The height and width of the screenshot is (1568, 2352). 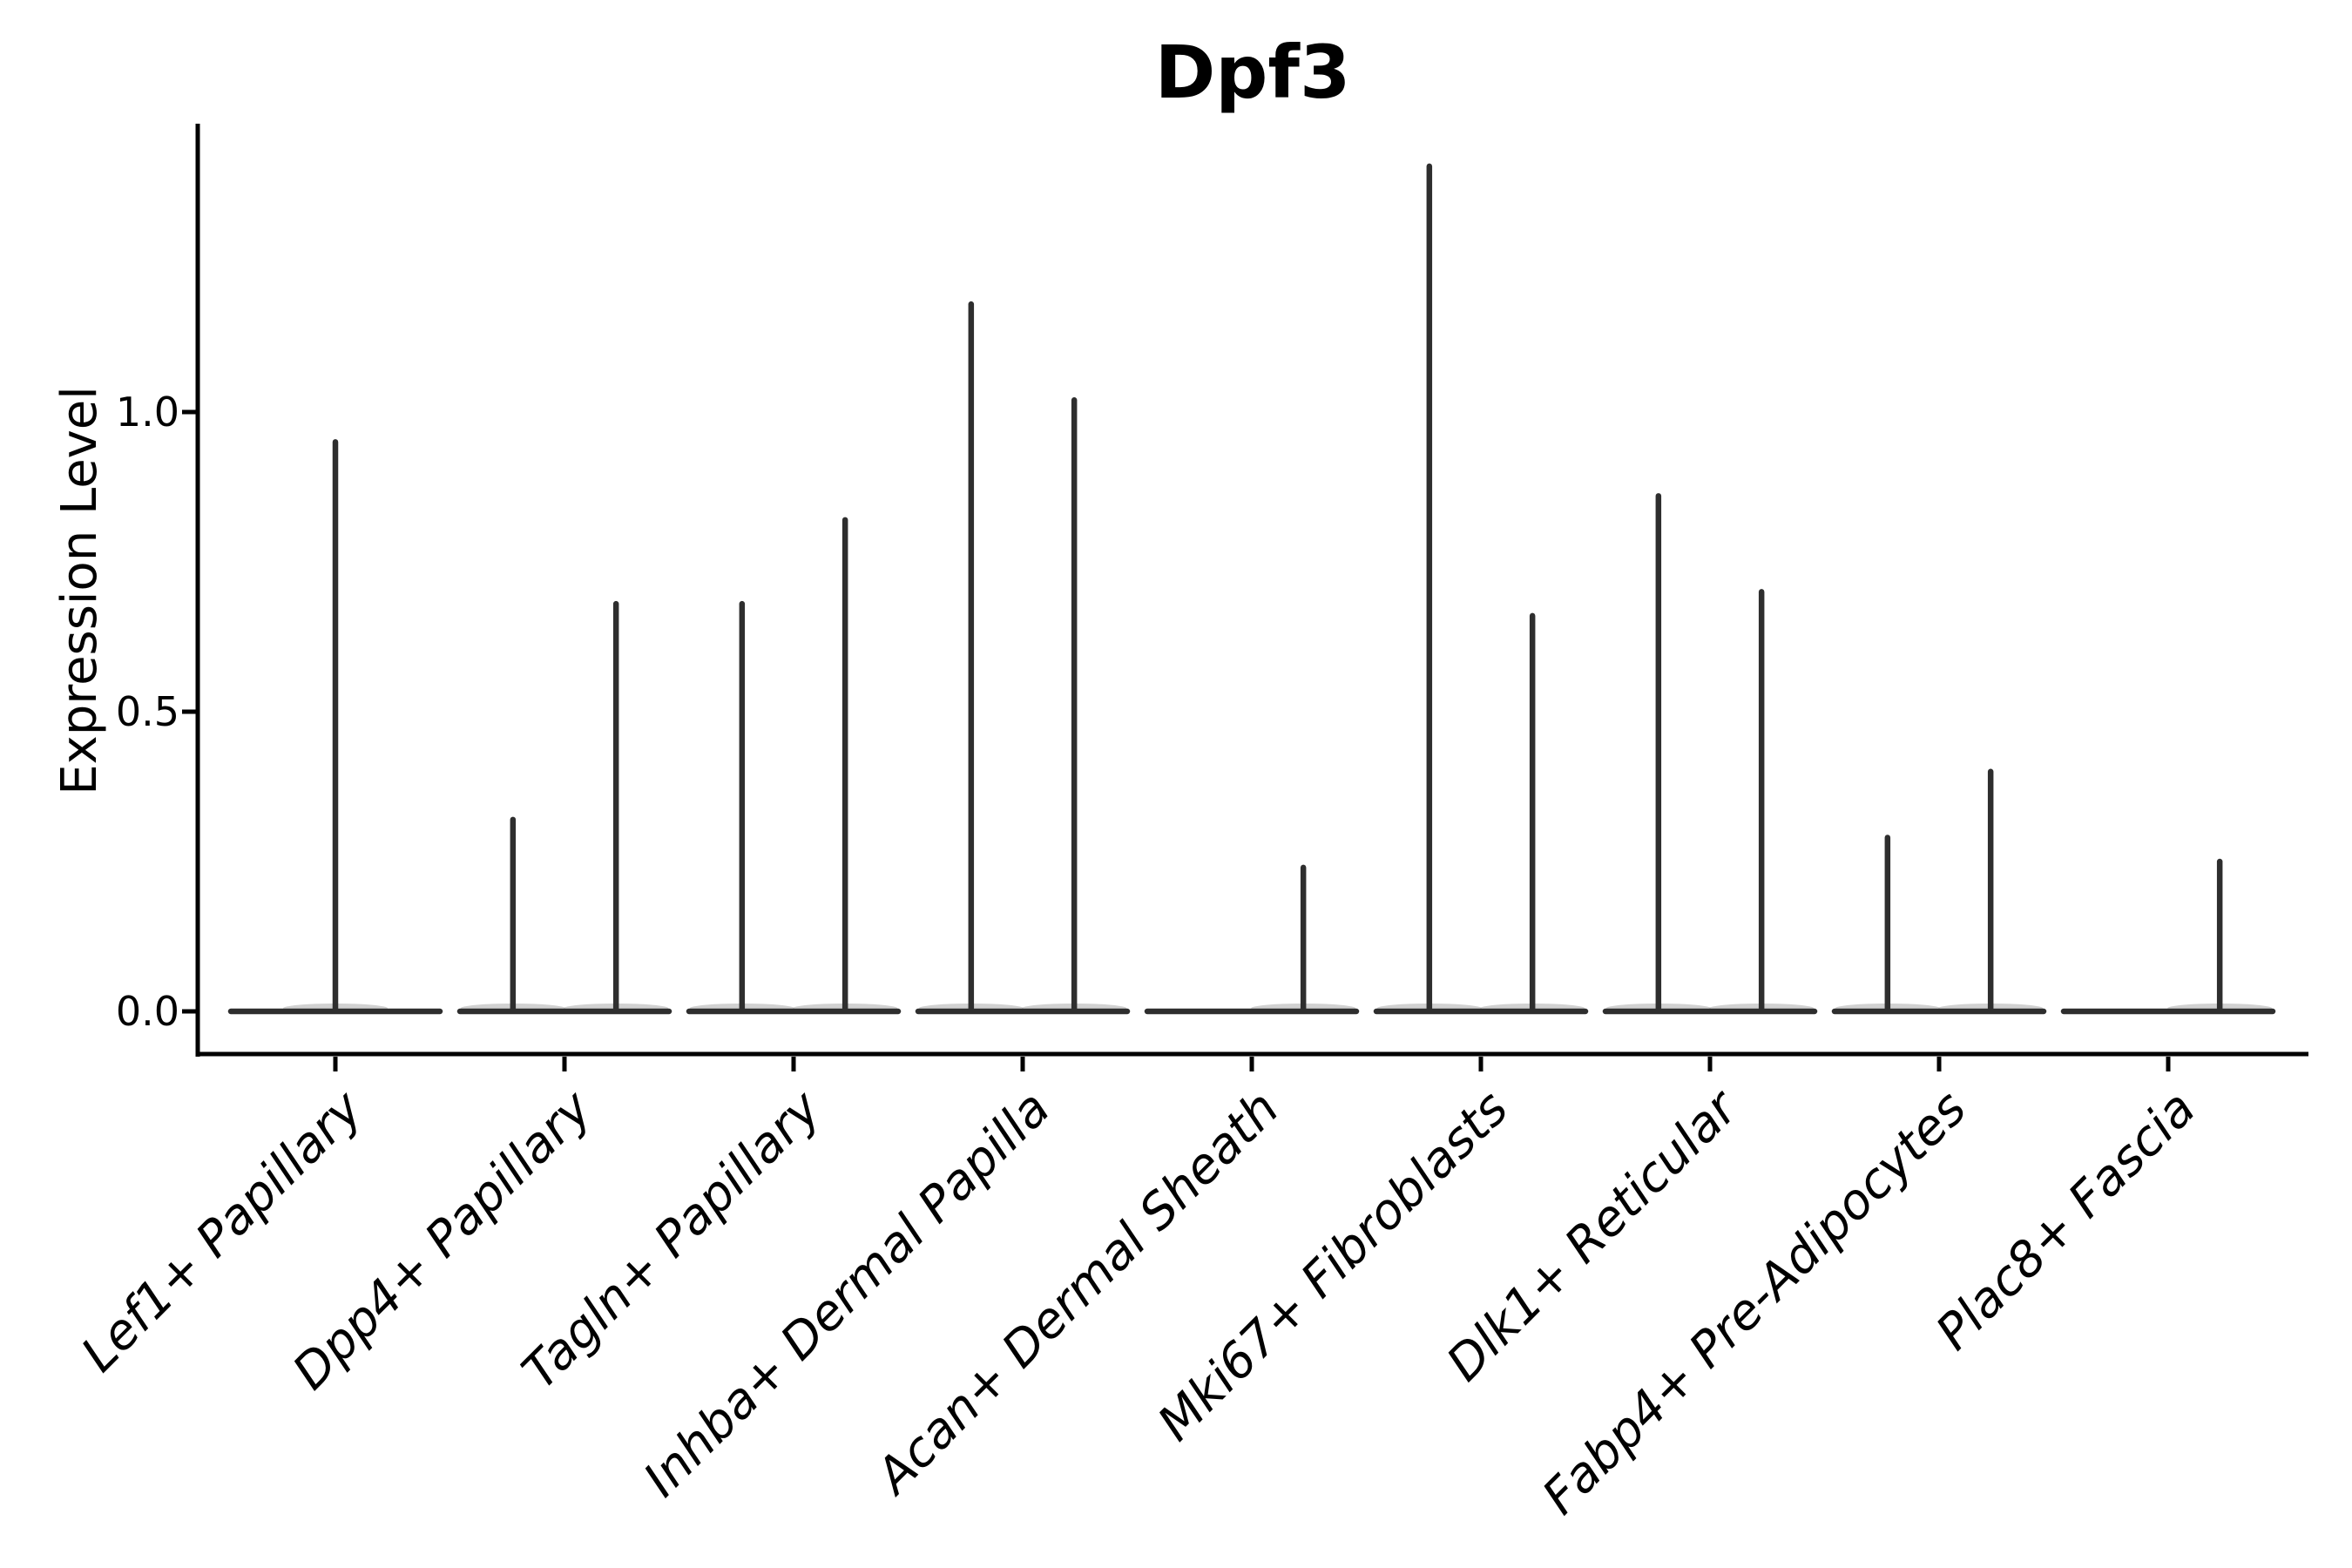 What do you see at coordinates (147, 1012) in the screenshot?
I see `y-tick-label-0: 0.0` at bounding box center [147, 1012].